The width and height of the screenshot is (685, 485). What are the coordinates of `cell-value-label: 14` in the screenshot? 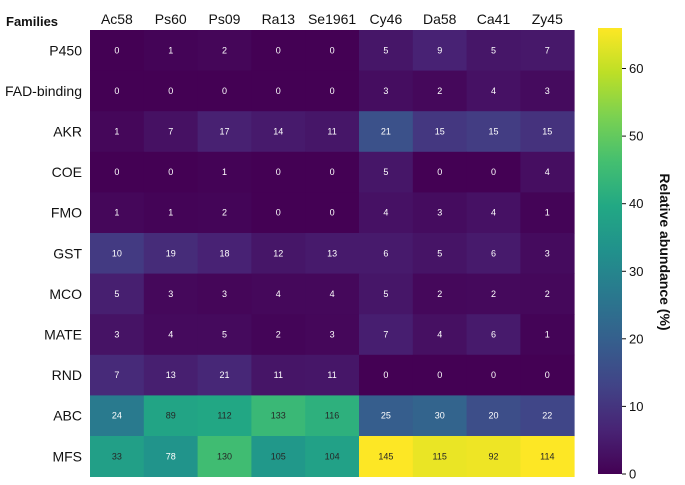 It's located at (278, 132).